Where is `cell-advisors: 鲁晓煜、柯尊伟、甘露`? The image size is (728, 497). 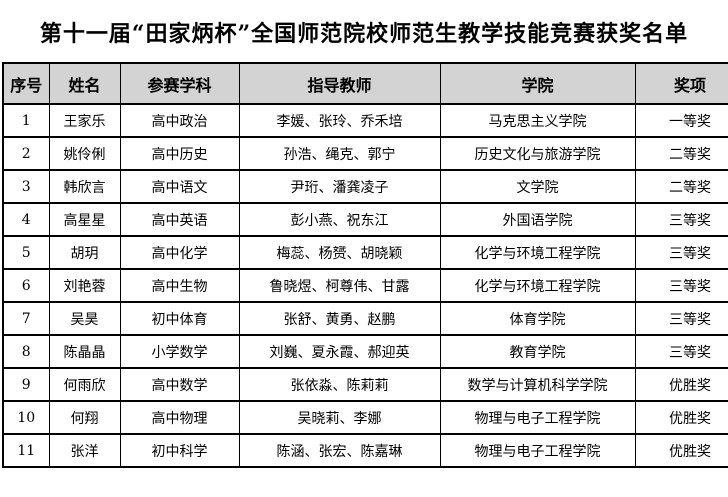
cell-advisors: 鲁晓煜、柯尊伟、甘露 is located at coordinates (339, 285).